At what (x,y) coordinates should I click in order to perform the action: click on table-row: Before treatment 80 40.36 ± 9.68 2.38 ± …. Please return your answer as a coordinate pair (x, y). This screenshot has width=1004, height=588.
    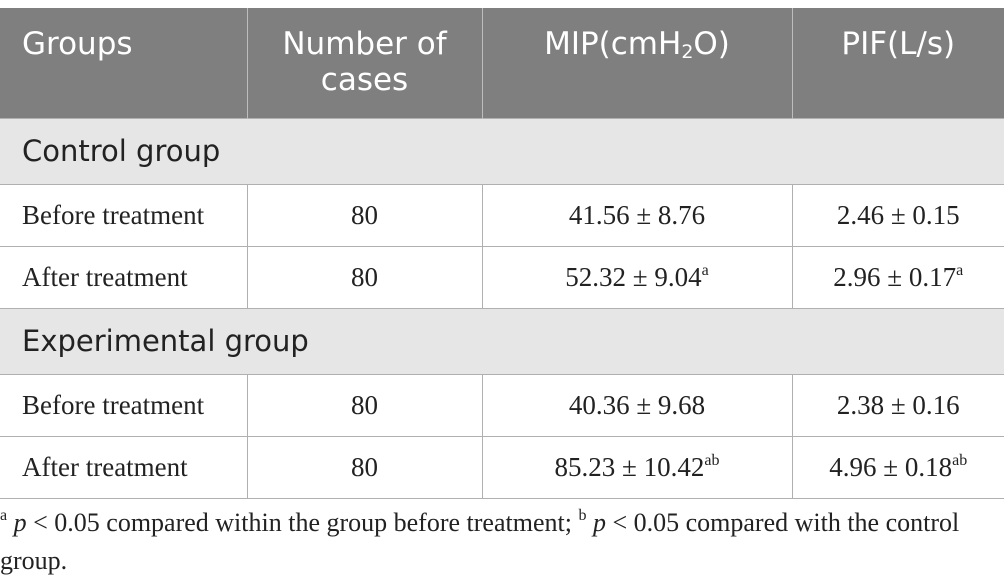
    Looking at the image, I should click on (502, 404).